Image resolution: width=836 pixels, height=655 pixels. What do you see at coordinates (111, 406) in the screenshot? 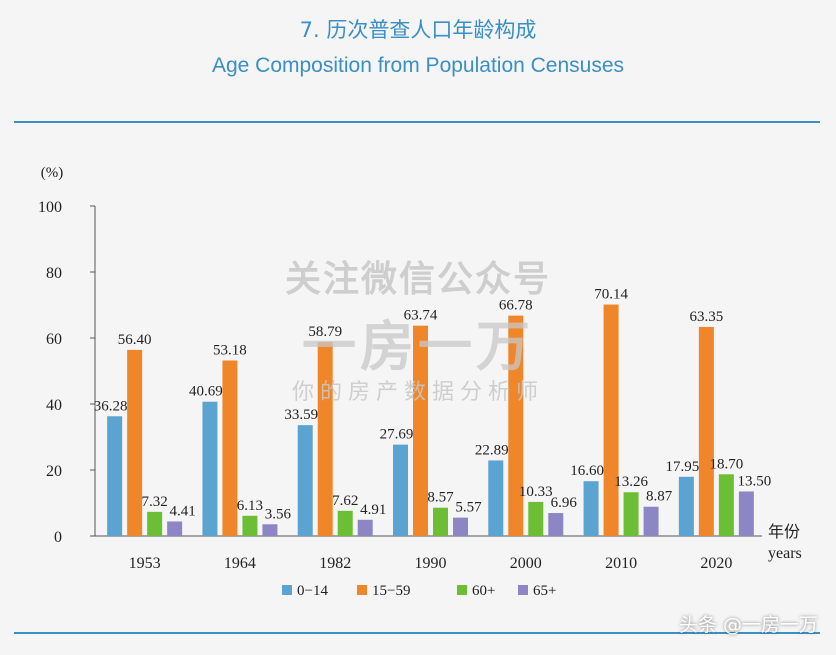
I see `data-label: 36.28` at bounding box center [111, 406].